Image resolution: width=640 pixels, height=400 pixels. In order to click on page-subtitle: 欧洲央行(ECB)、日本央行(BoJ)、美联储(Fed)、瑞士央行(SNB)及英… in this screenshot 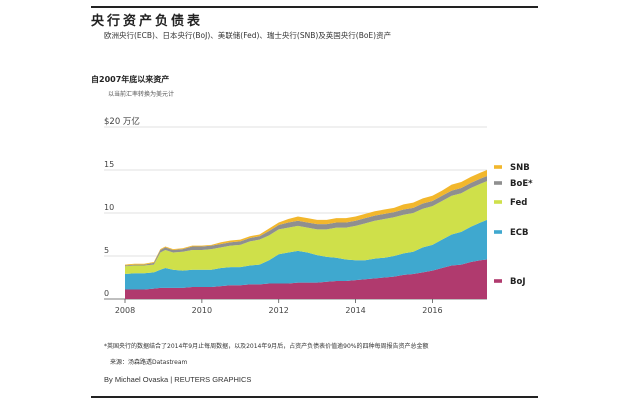, I will do `click(248, 35)`.